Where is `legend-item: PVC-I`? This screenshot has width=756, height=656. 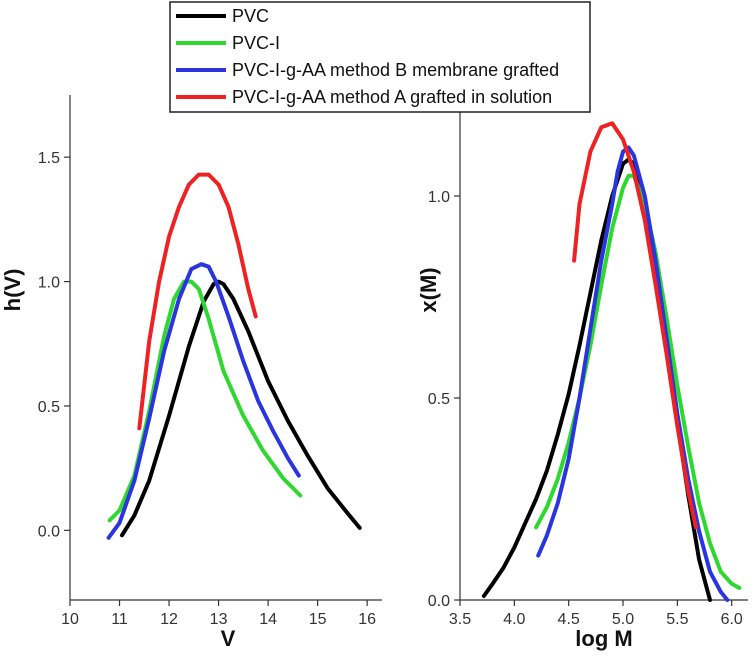
legend-item: PVC-I is located at coordinates (228, 43).